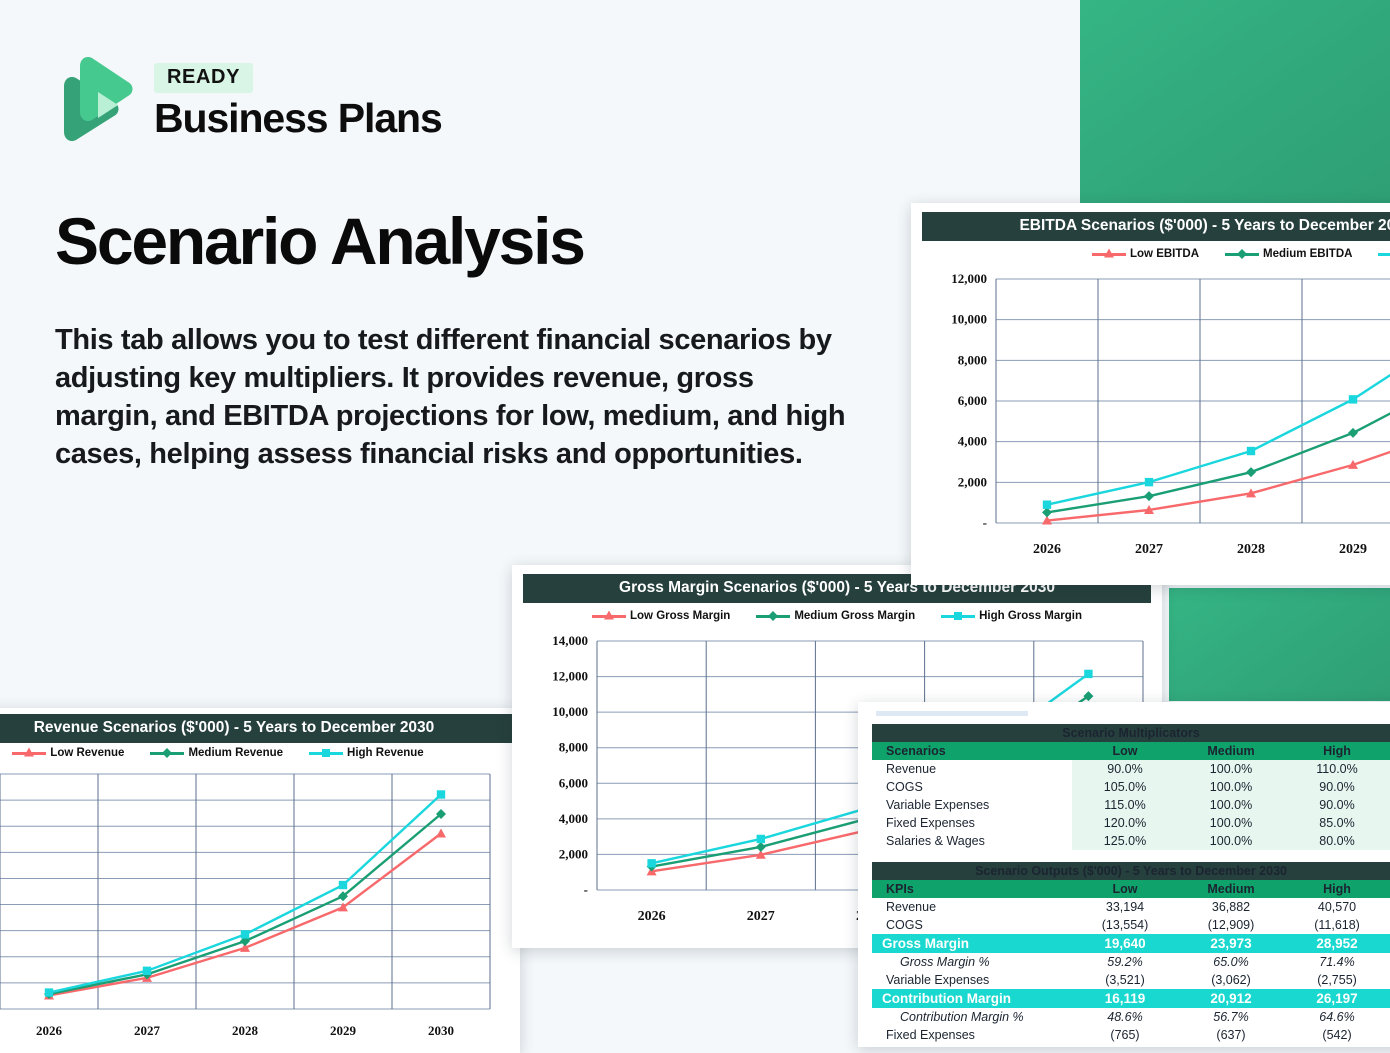 Image resolution: width=1390 pixels, height=1053 pixels. What do you see at coordinates (1337, 751) in the screenshot?
I see `multiplicators-col-high: High` at bounding box center [1337, 751].